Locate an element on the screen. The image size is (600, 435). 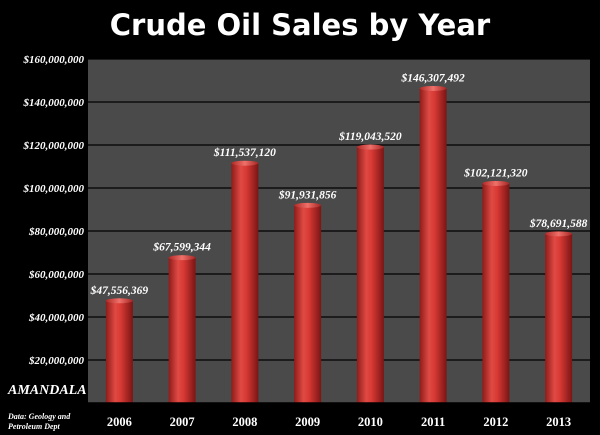
x-tick-label: 2010 is located at coordinates (370, 422).